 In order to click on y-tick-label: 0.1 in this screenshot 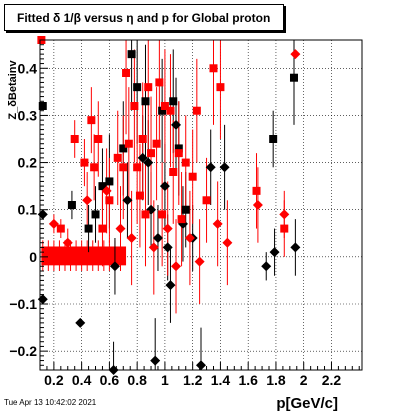, I will do `click(28, 210)`.